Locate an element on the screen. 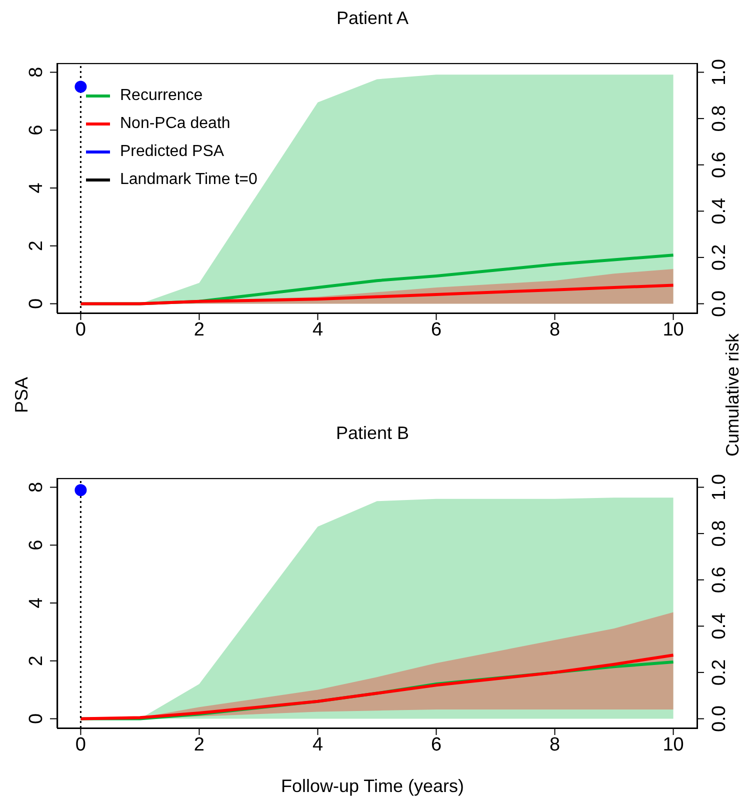 Image resolution: width=745 pixels, height=805 pixels. chart-title: Patient B is located at coordinates (373, 433).